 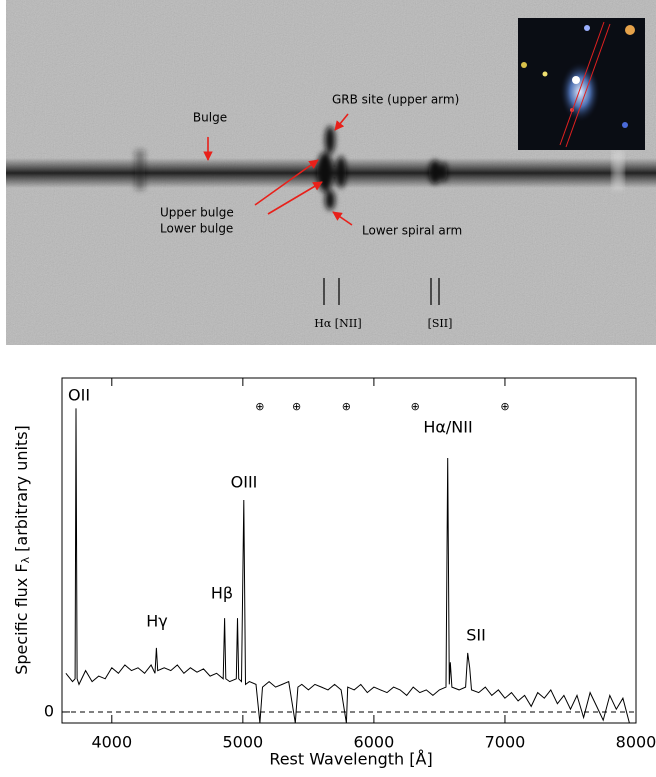 What do you see at coordinates (381, 291) in the screenshot?
I see `line-marker-ticks` at bounding box center [381, 291].